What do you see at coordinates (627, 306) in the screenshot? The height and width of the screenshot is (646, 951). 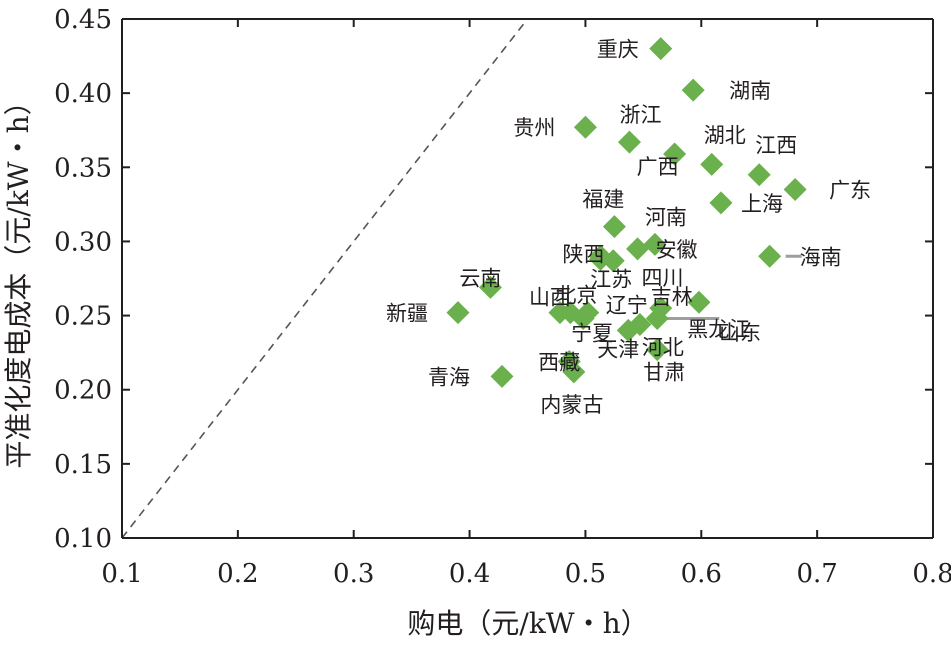 I see `data-point-label: 辽宁` at bounding box center [627, 306].